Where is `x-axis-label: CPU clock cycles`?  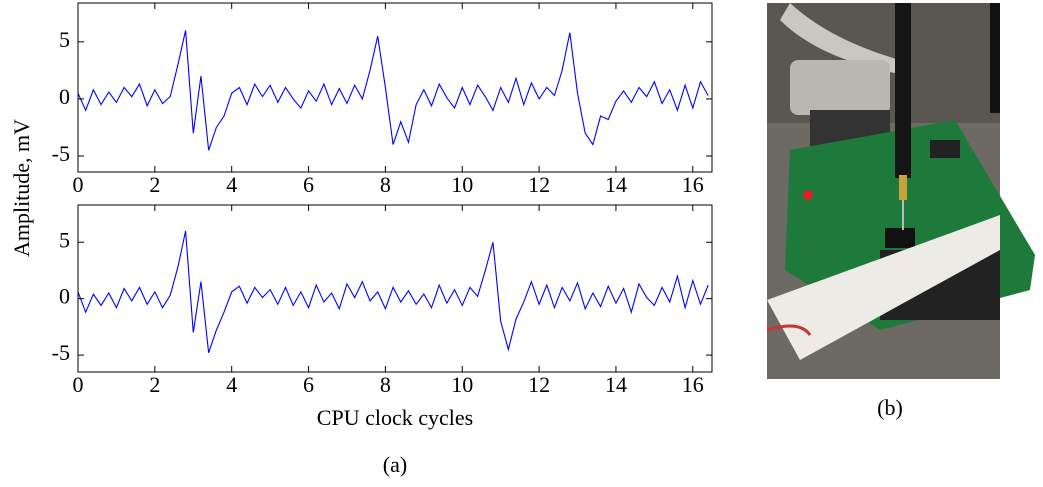 x-axis-label: CPU clock cycles is located at coordinates (395, 417).